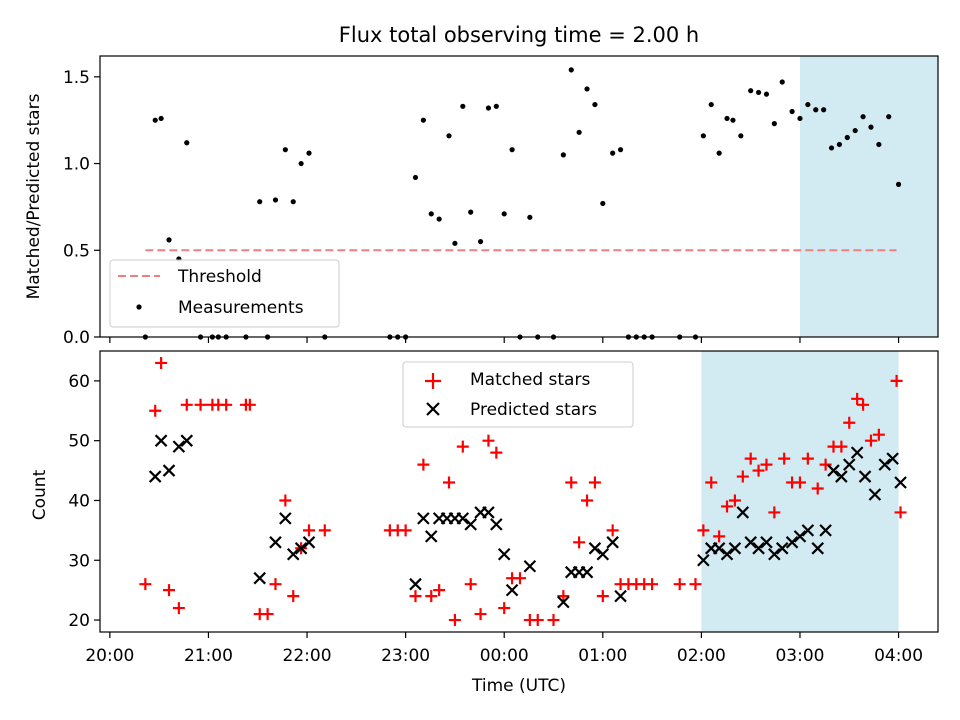 The image size is (960, 720). I want to click on y-tick-label: 40, so click(79, 501).